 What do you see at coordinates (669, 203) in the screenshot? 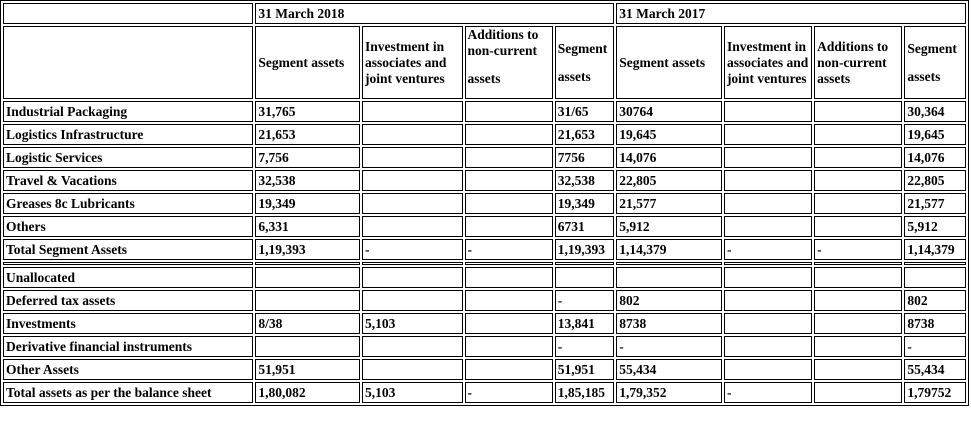
I see `table-cell: 21,577` at bounding box center [669, 203].